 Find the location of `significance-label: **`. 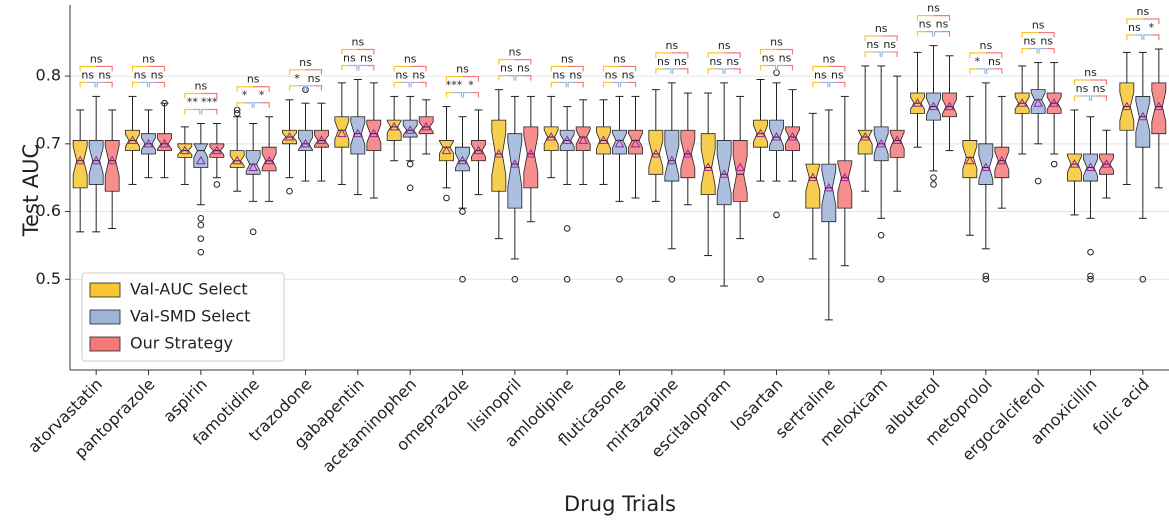

significance-label: ** is located at coordinates (193, 102).